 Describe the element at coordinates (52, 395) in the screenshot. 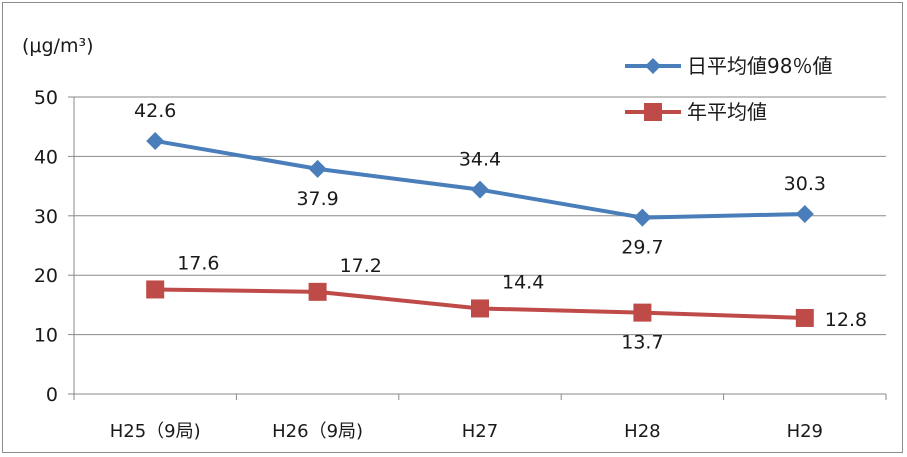

I see `y-tick-label: 0` at that location.